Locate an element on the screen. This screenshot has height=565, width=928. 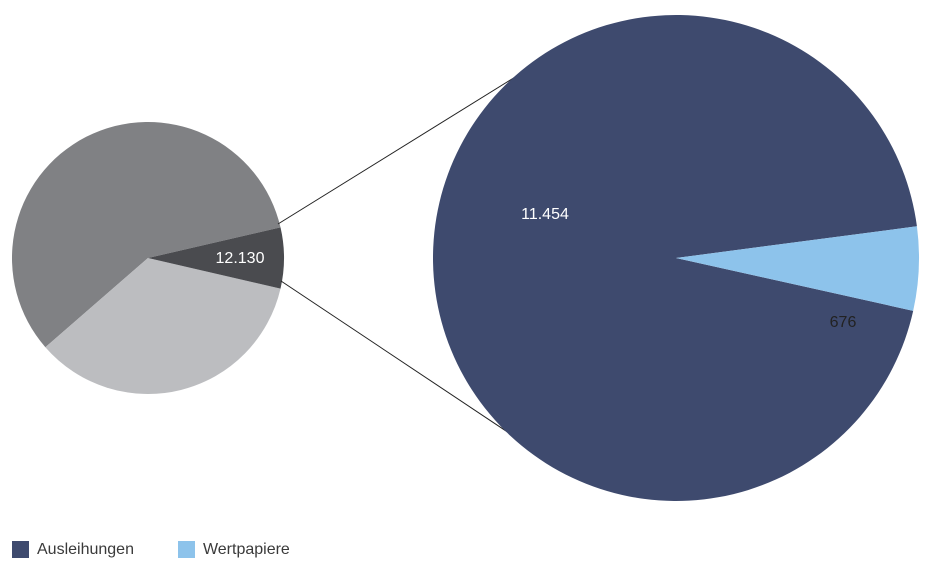
legend-swatch-wertpapiere is located at coordinates (186, 549).